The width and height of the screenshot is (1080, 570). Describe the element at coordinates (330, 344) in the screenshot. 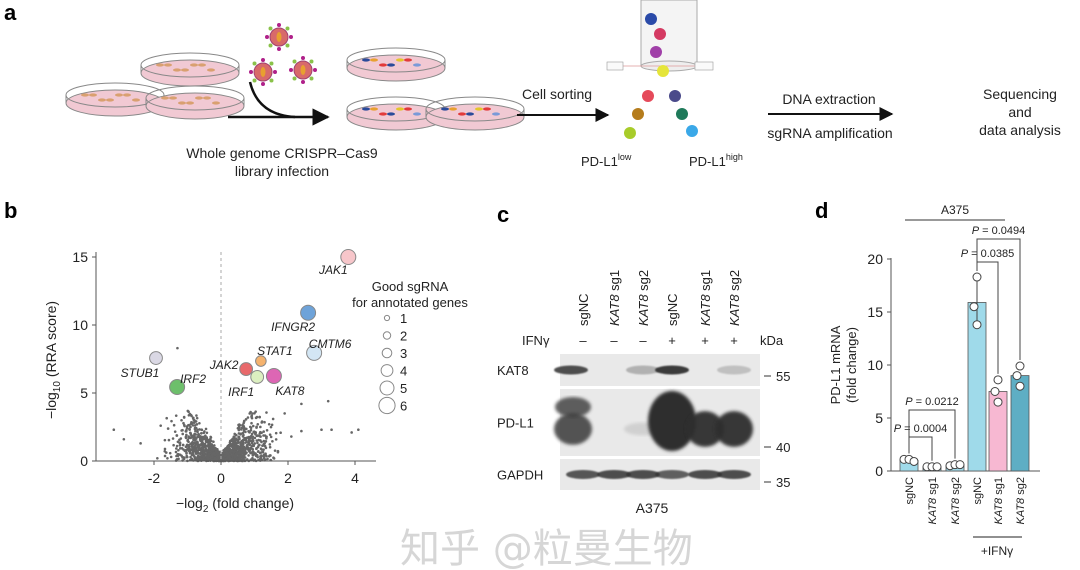

I see `gene-label-cmtm6: CMTM6` at that location.